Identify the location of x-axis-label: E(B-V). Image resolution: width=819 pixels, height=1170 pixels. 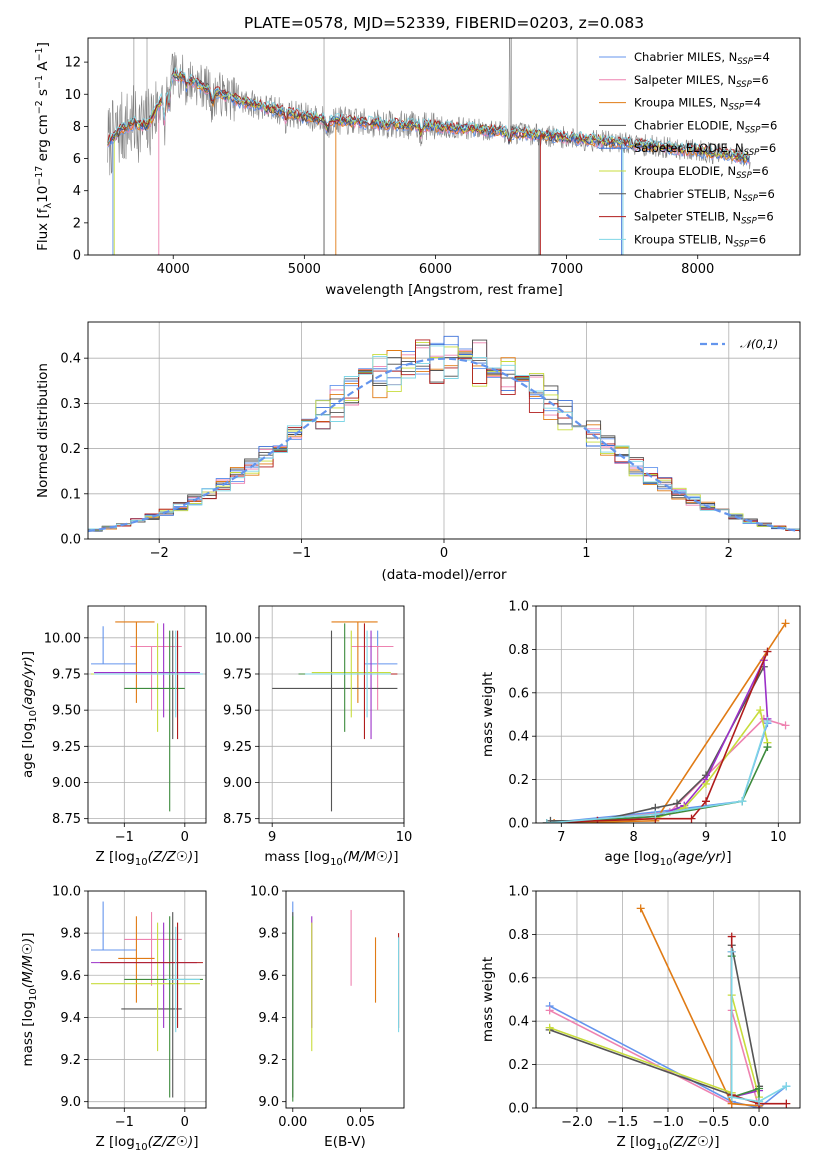
(345, 1142).